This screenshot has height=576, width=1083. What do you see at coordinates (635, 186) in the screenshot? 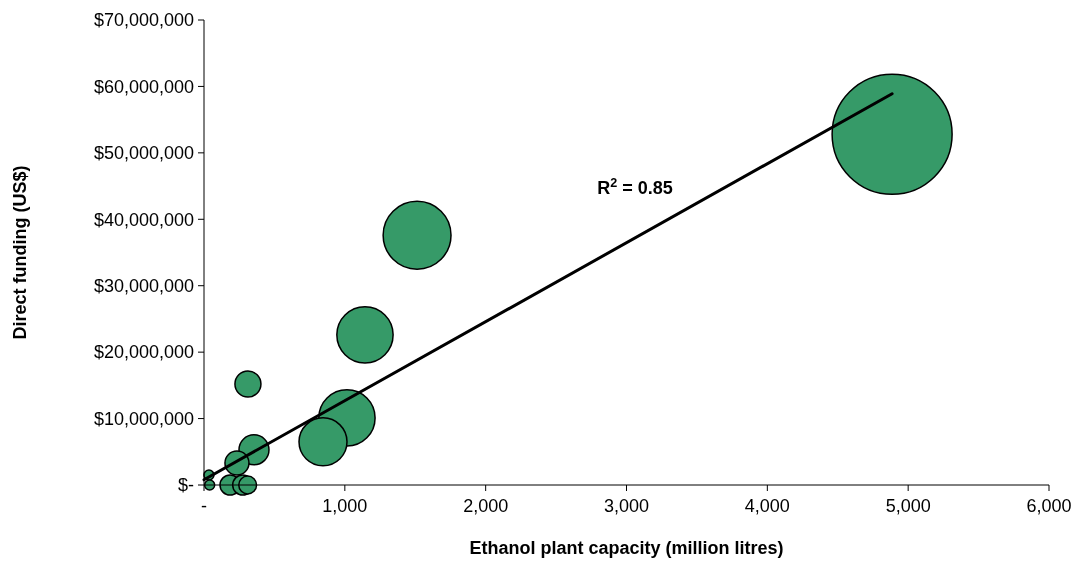
I see `annotation: R$^{2}$ = 0.85` at bounding box center [635, 186].